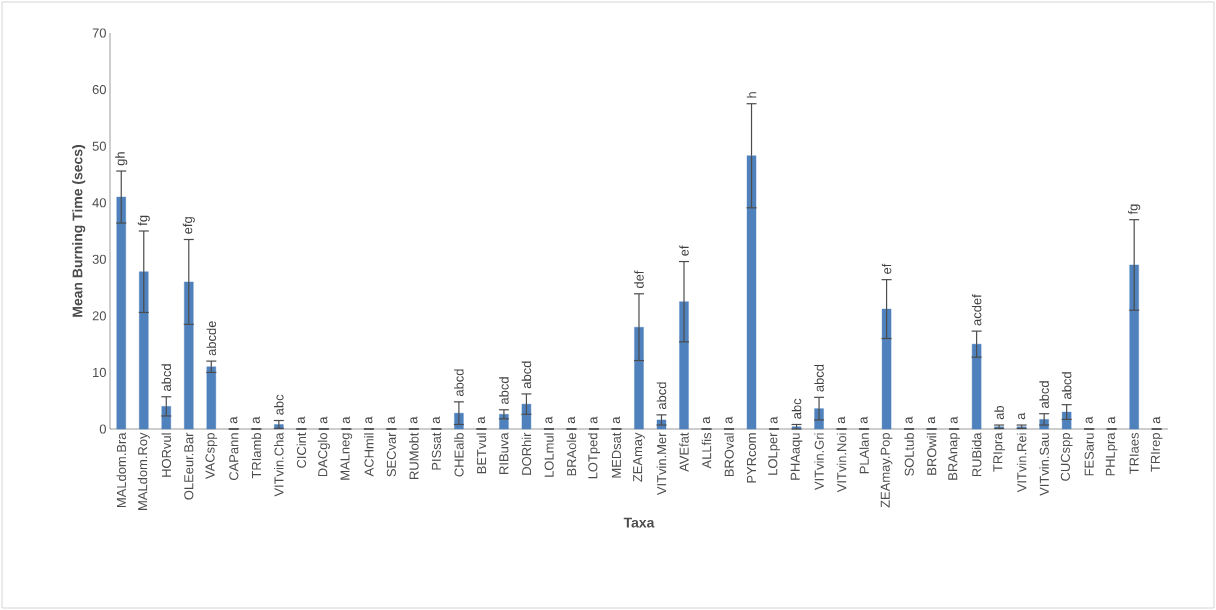 The image size is (1216, 610). I want to click on x-tick-label: BETvul, so click(481, 453).